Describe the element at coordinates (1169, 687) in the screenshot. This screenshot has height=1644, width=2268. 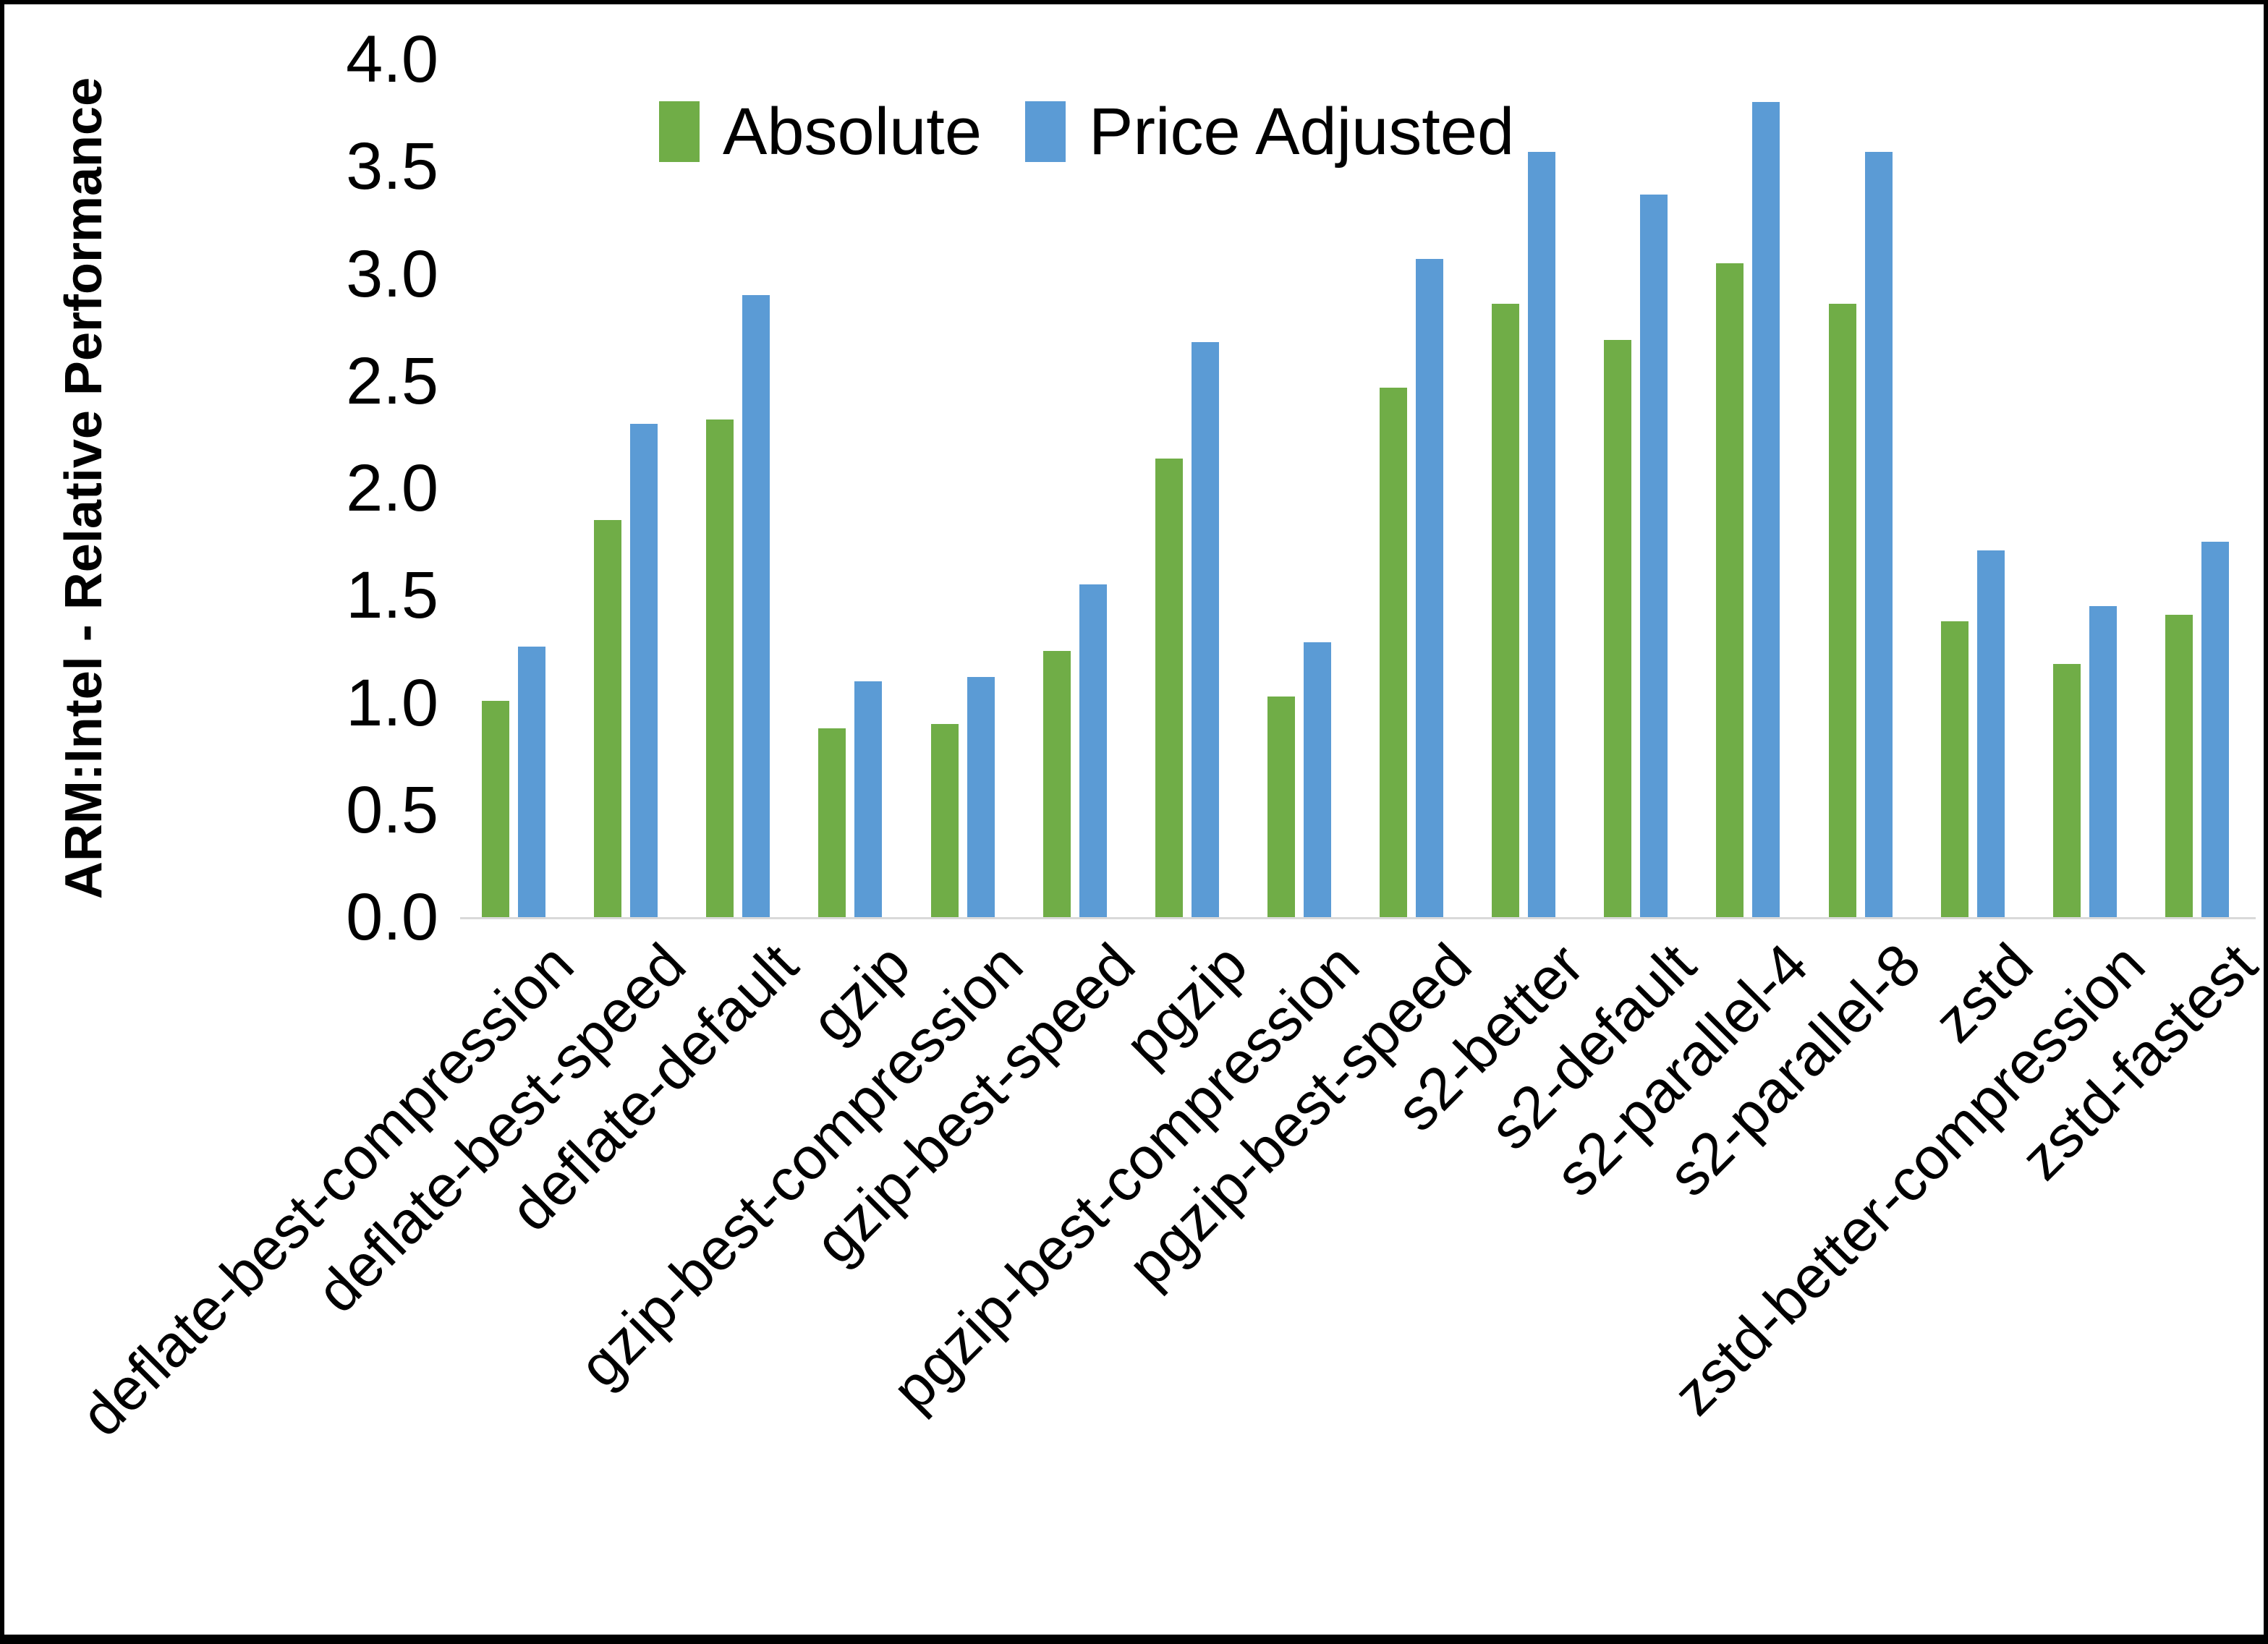
I see `bar-absolute-pgzip` at that location.